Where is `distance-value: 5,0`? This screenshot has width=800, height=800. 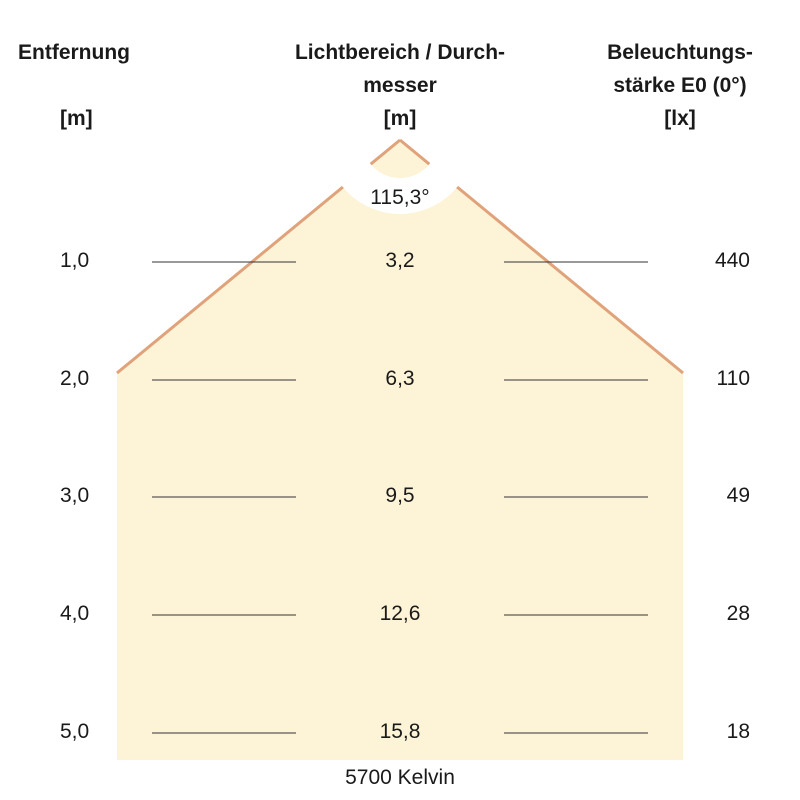
distance-value: 5,0 is located at coordinates (75, 731).